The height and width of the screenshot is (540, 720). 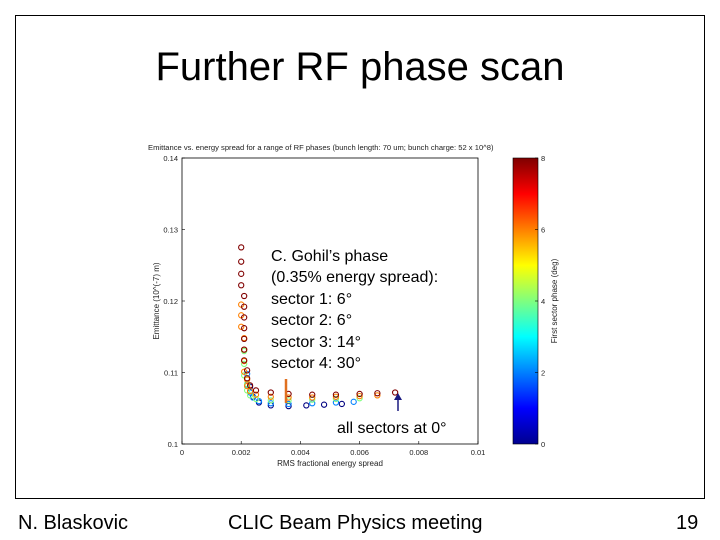 I want to click on x-tick-label: 0, so click(x=182, y=452).